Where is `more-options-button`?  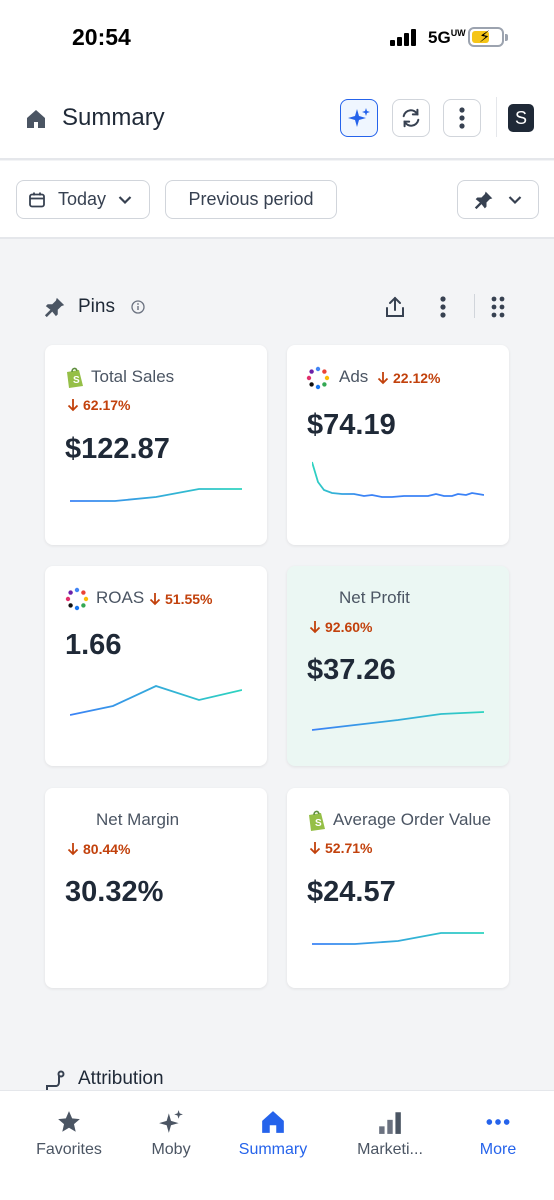 more-options-button is located at coordinates (462, 118).